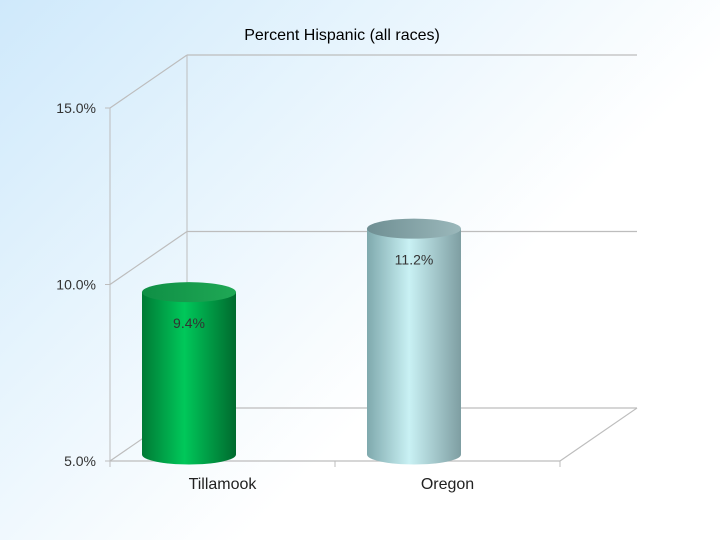 Image resolution: width=720 pixels, height=540 pixels. I want to click on x-category-label: Tillamook, so click(223, 484).